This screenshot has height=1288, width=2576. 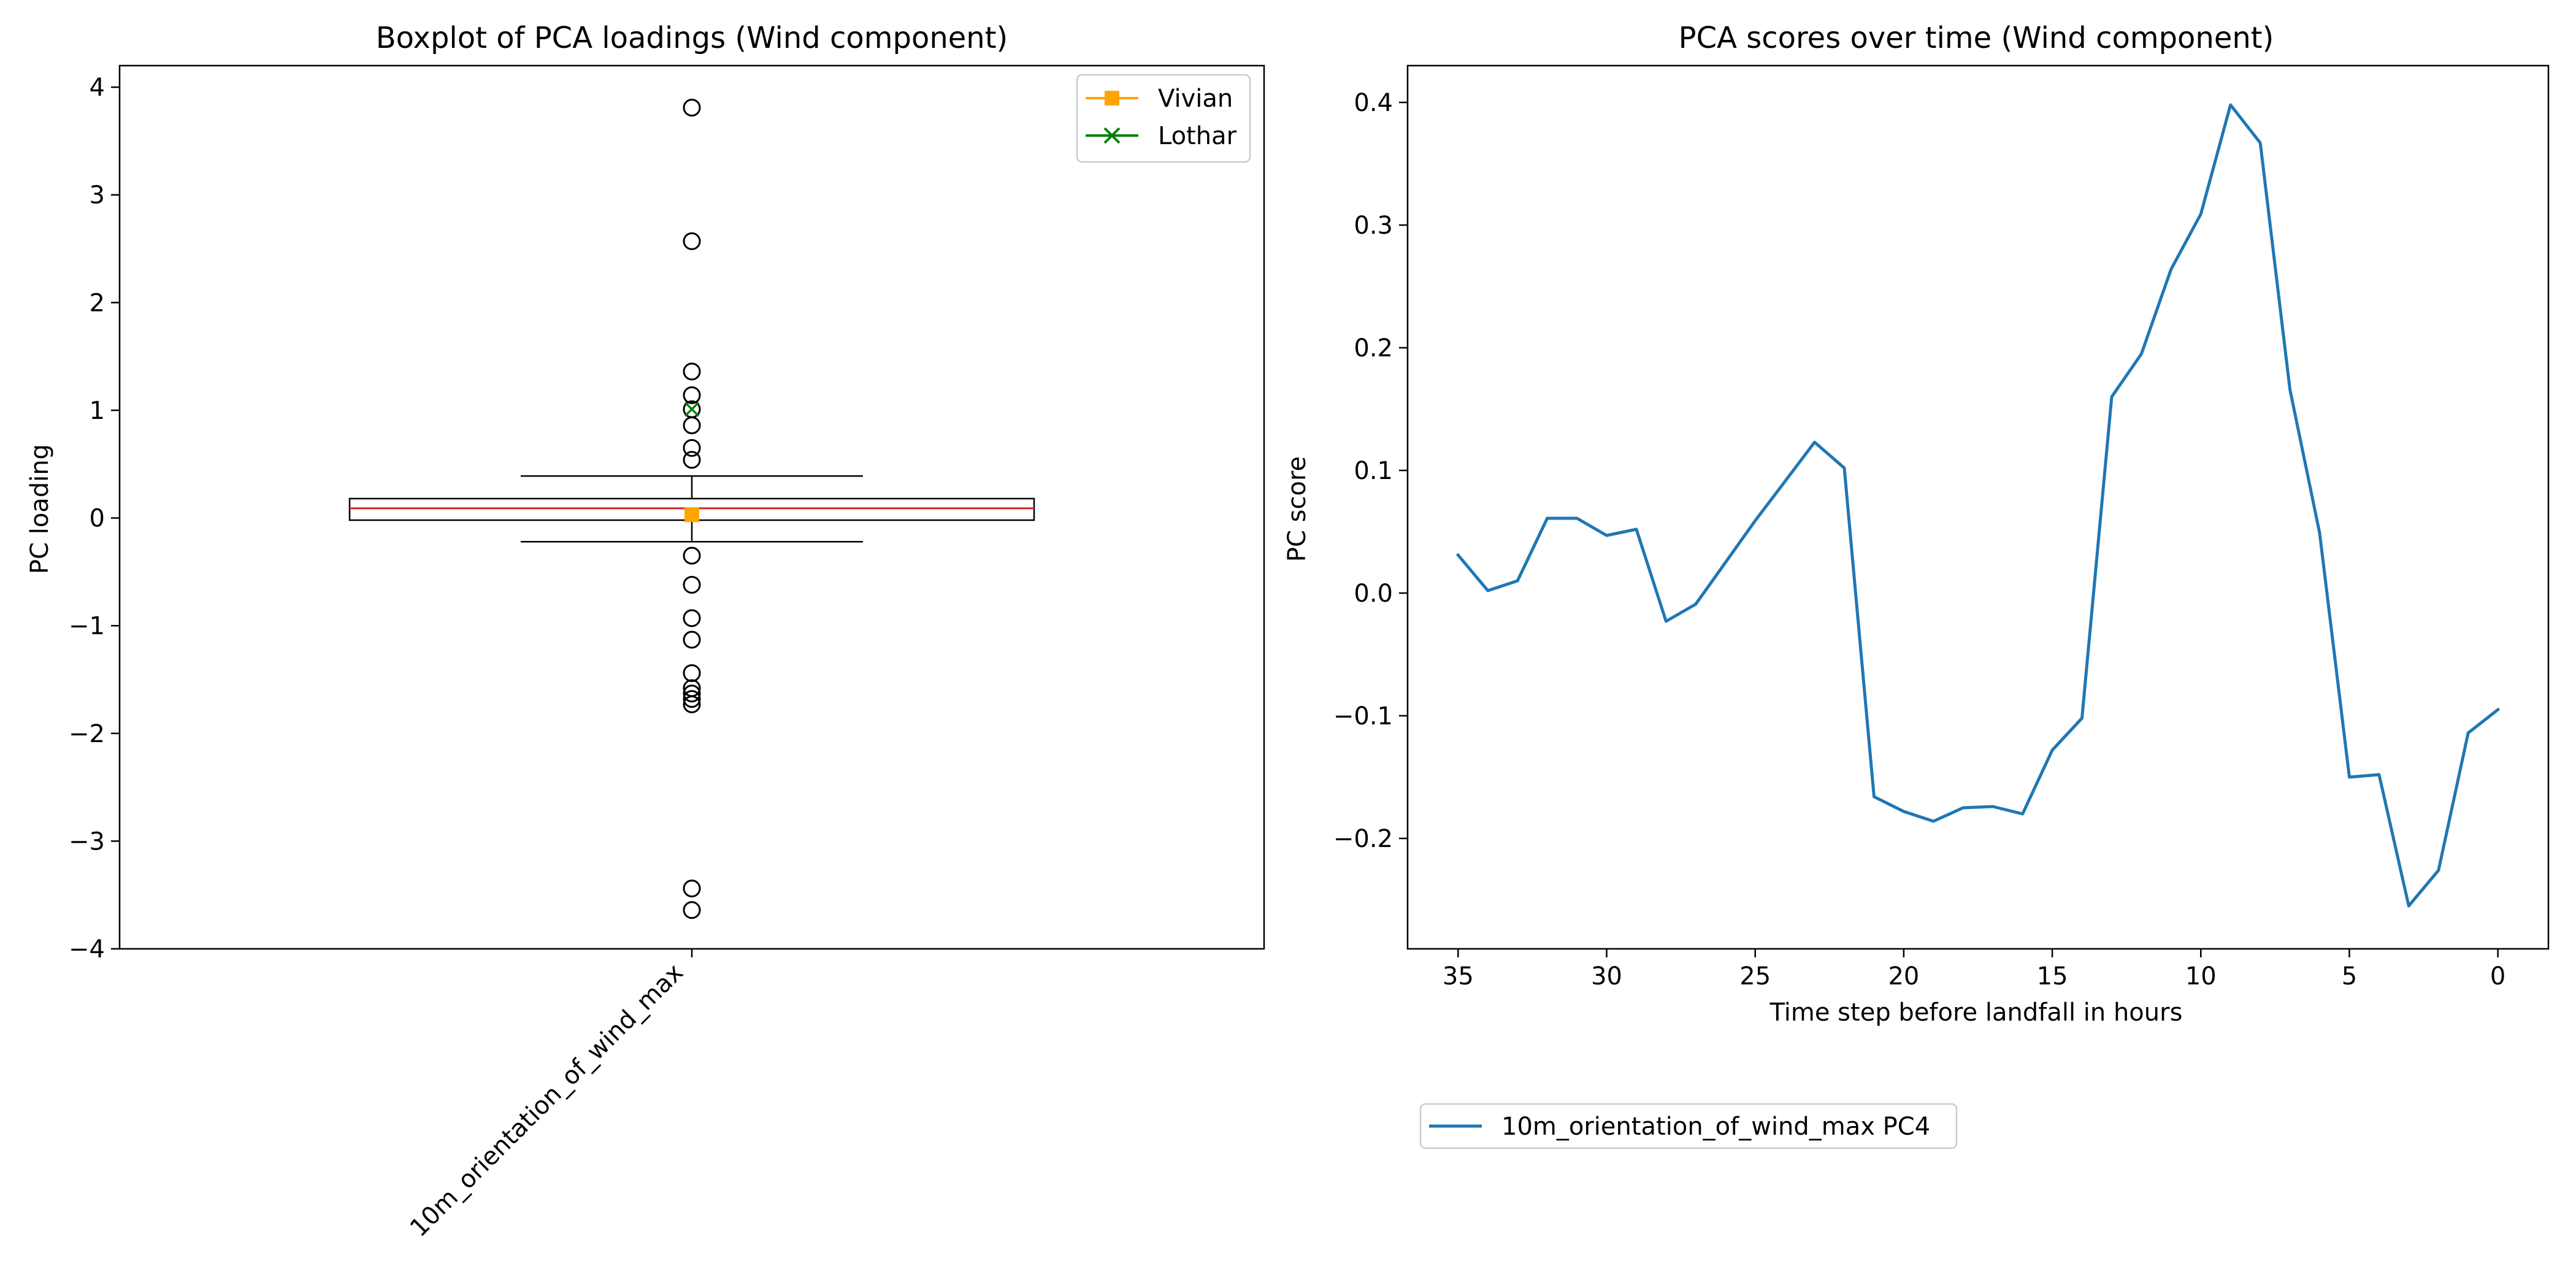 I want to click on boxplot-y-tick-label: −4, so click(x=87, y=949).